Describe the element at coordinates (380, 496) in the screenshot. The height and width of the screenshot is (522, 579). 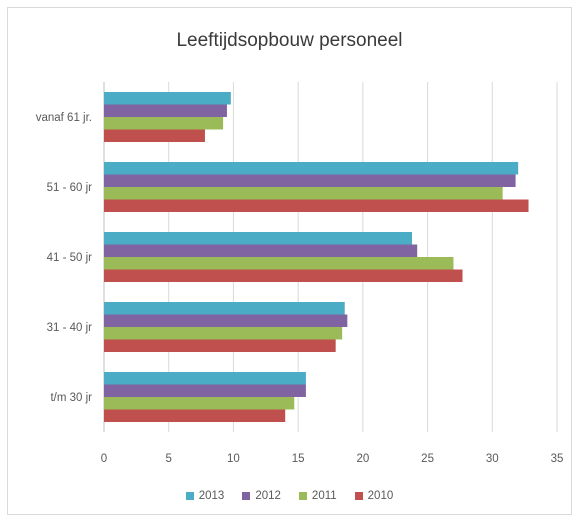
I see `legend-label: 2010` at that location.